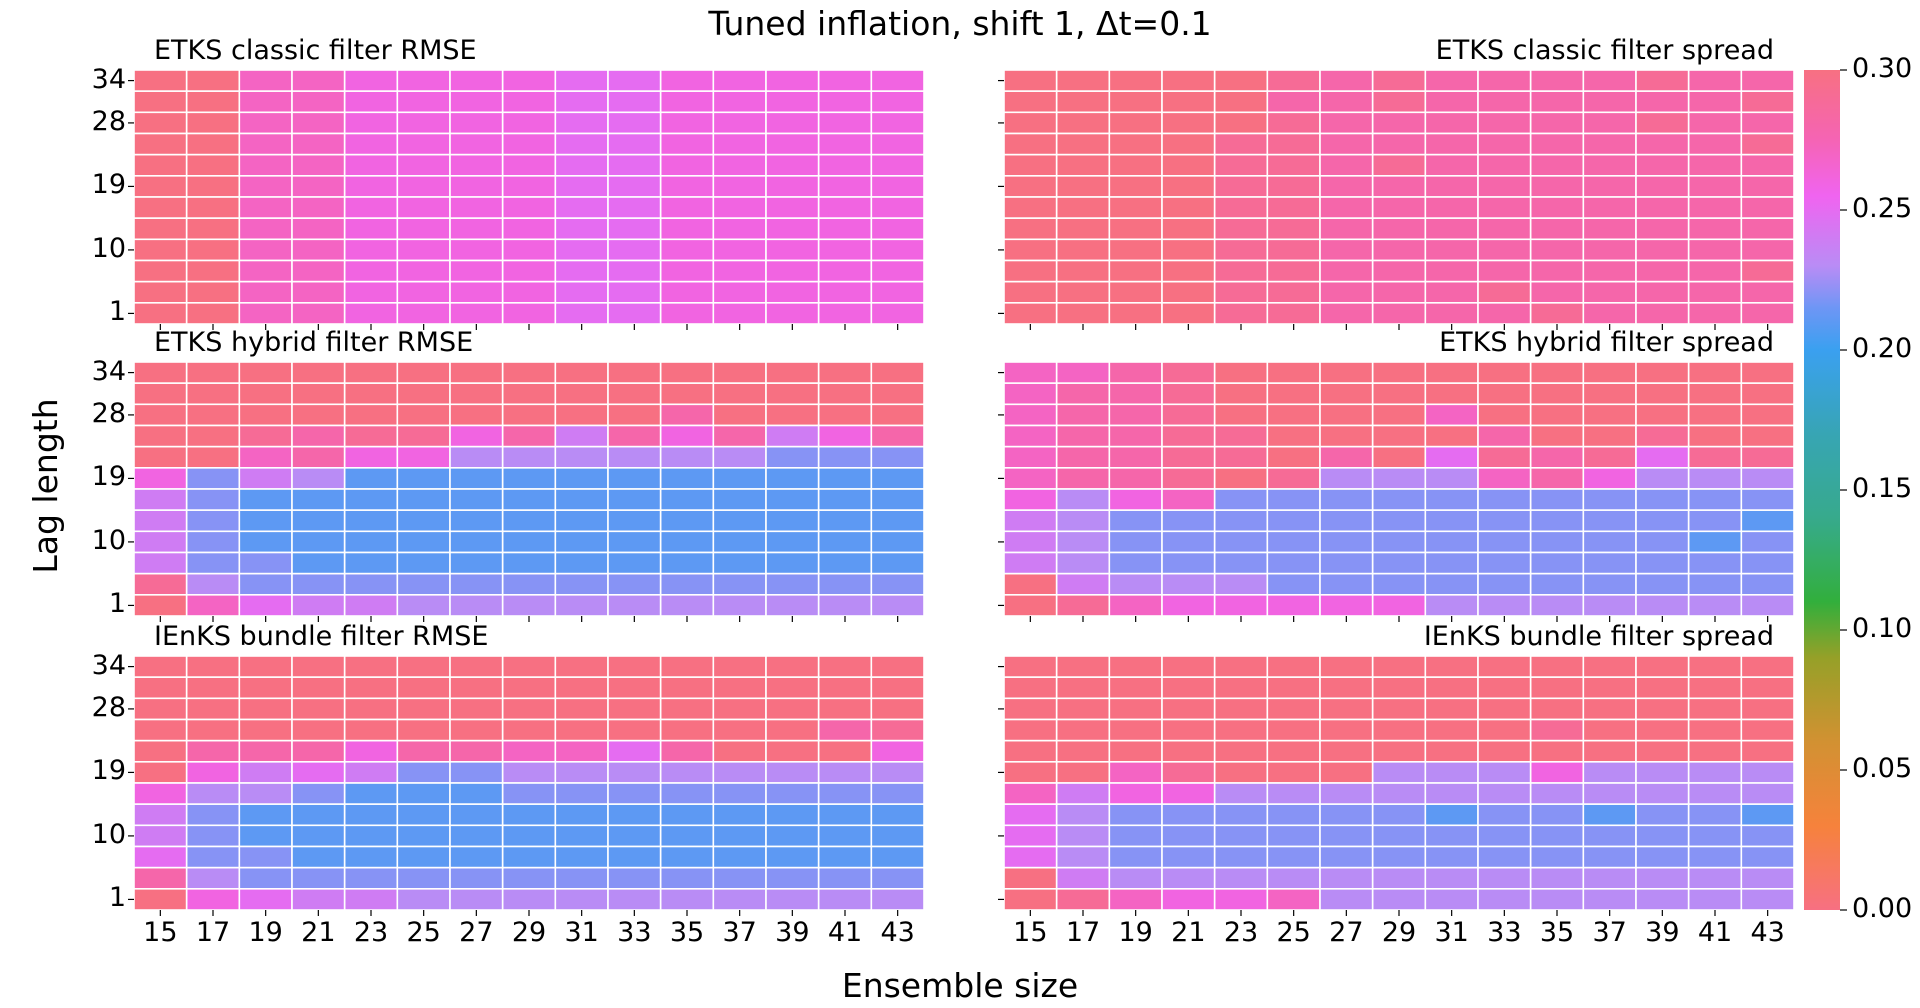  Describe the element at coordinates (423, 932) in the screenshot. I see `x-tick-label: 25` at that location.